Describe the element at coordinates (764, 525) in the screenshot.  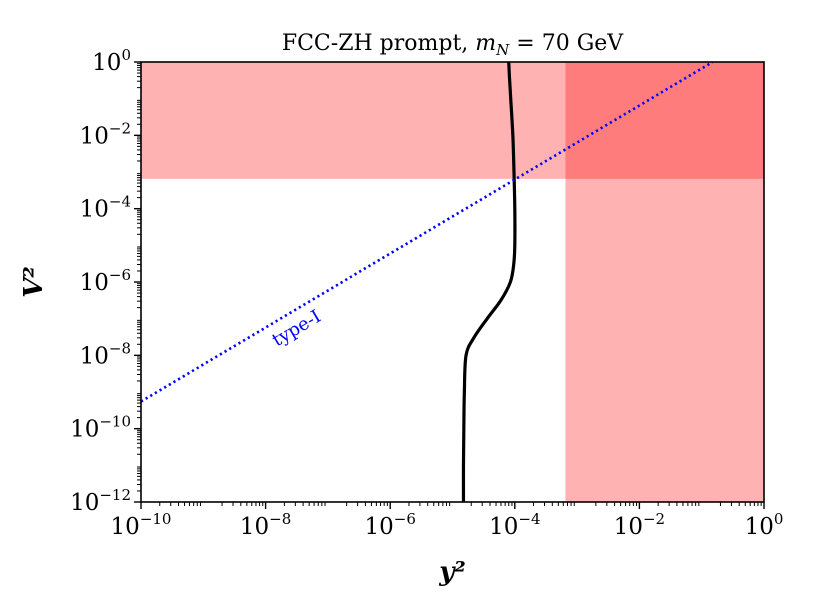
I see `x-tick-label: 10⁰` at that location.